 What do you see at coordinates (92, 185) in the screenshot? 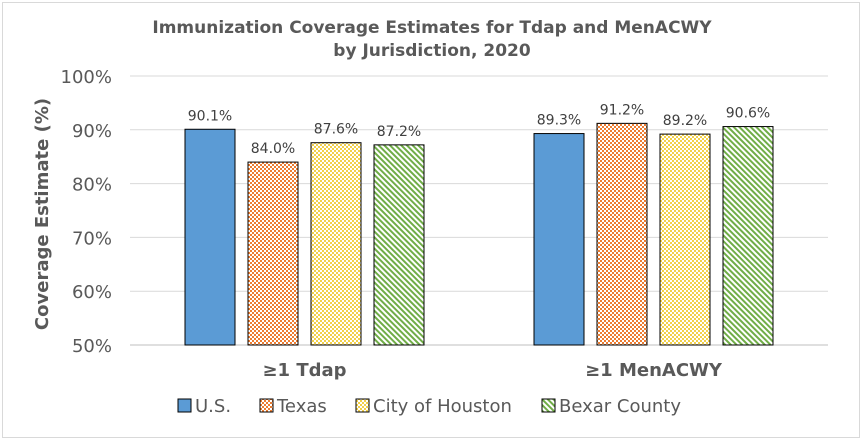
I see `y-tick-label: 80%` at bounding box center [92, 185].